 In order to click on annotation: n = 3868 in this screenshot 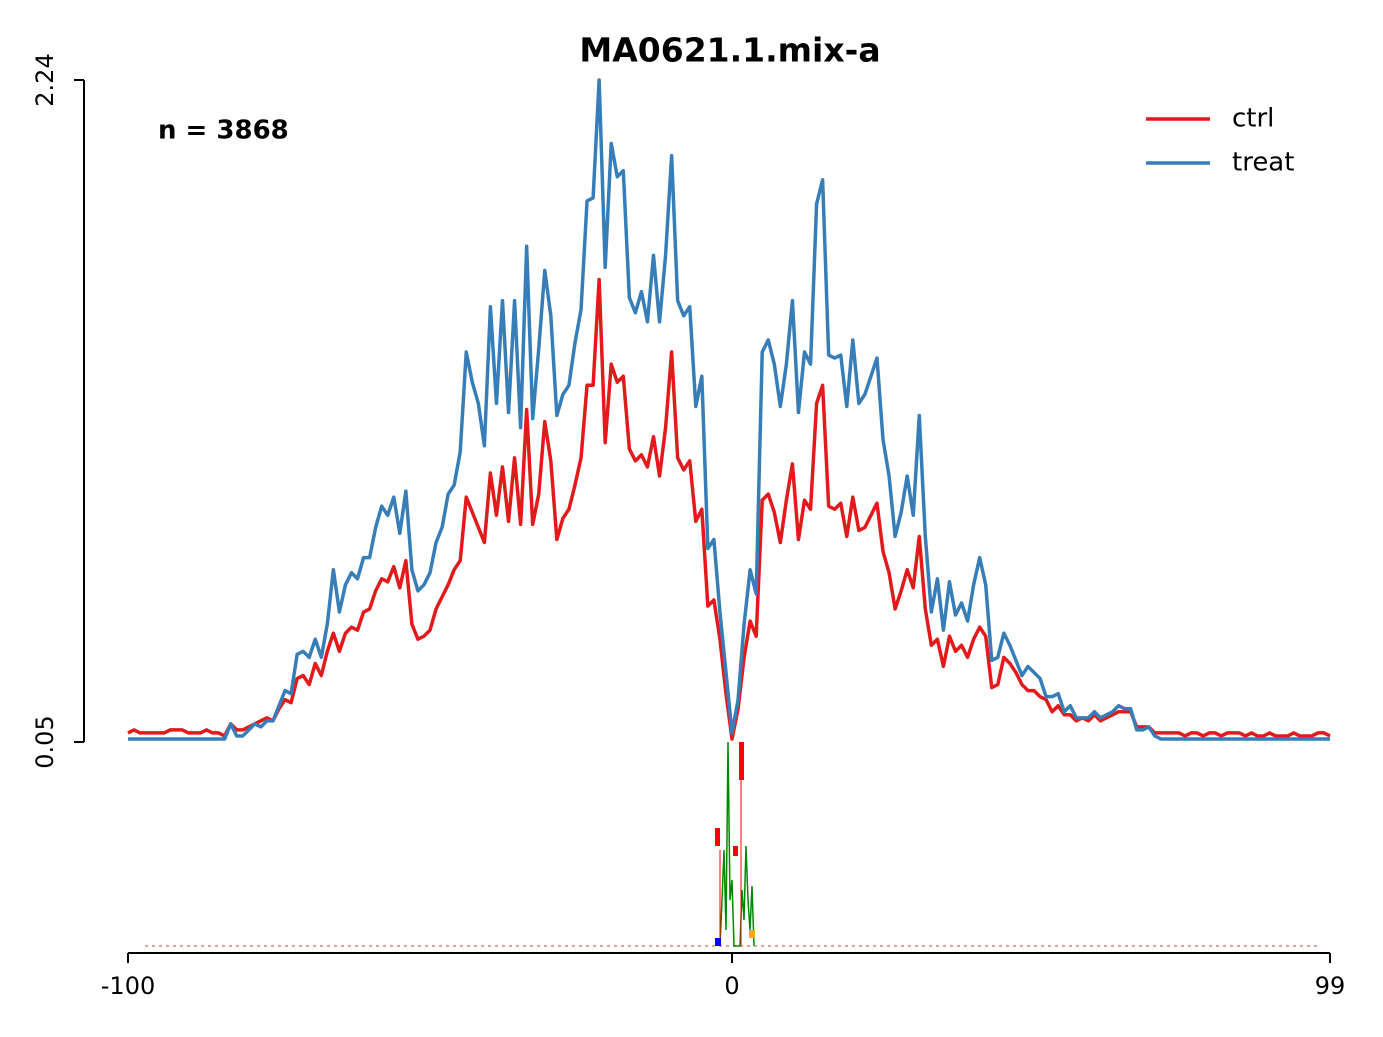, I will do `click(223, 131)`.